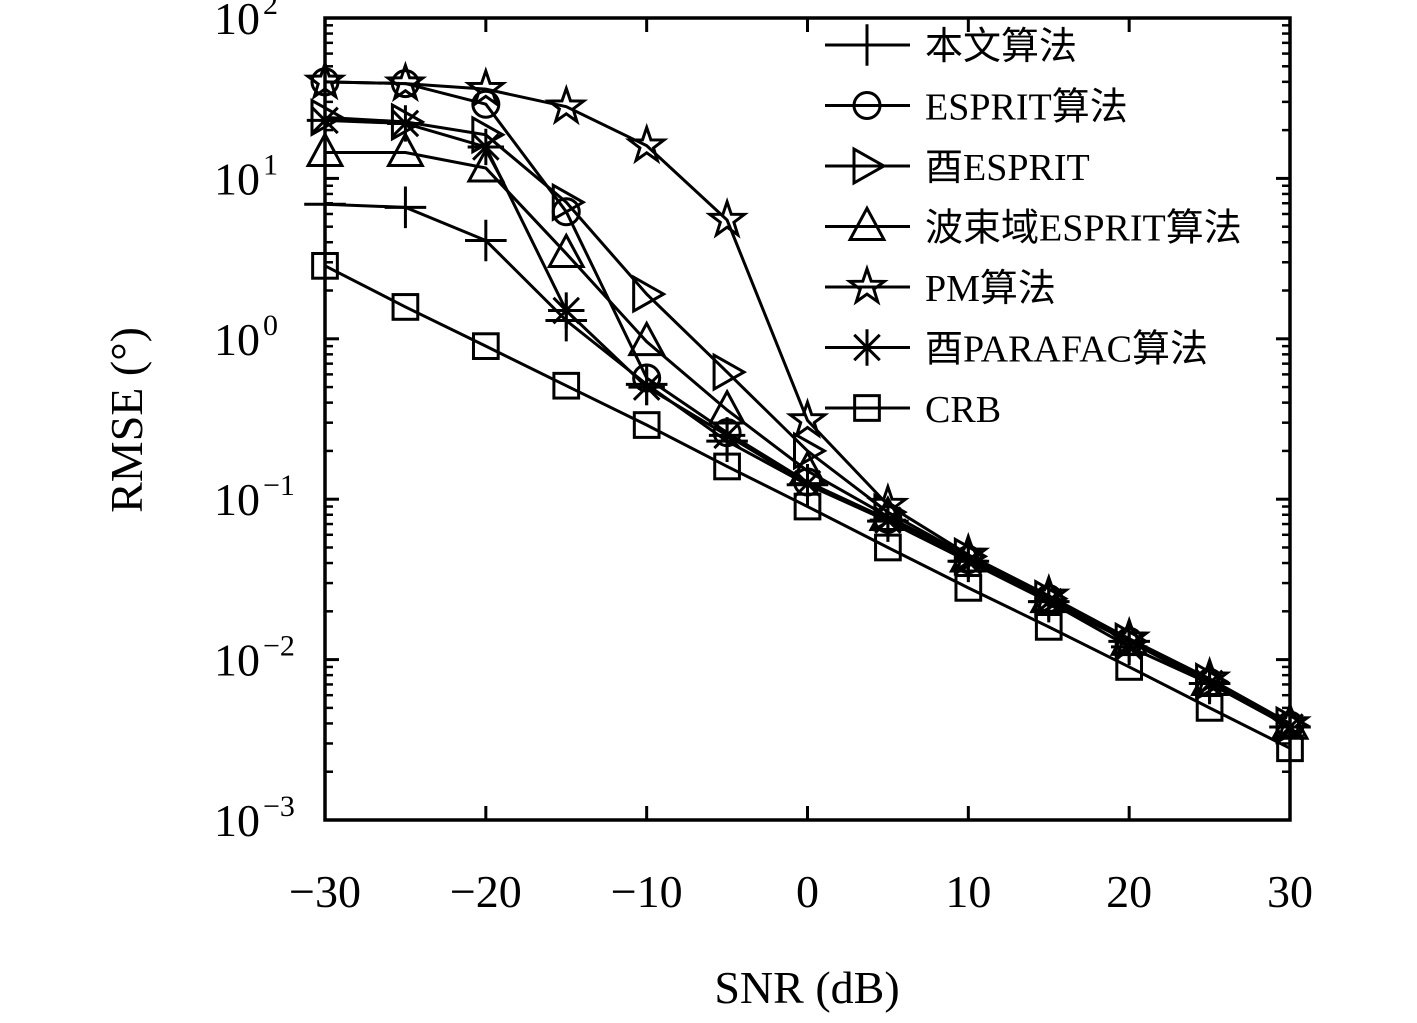 The height and width of the screenshot is (1023, 1417). I want to click on y-axis-label: RMSE (°), so click(126, 420).